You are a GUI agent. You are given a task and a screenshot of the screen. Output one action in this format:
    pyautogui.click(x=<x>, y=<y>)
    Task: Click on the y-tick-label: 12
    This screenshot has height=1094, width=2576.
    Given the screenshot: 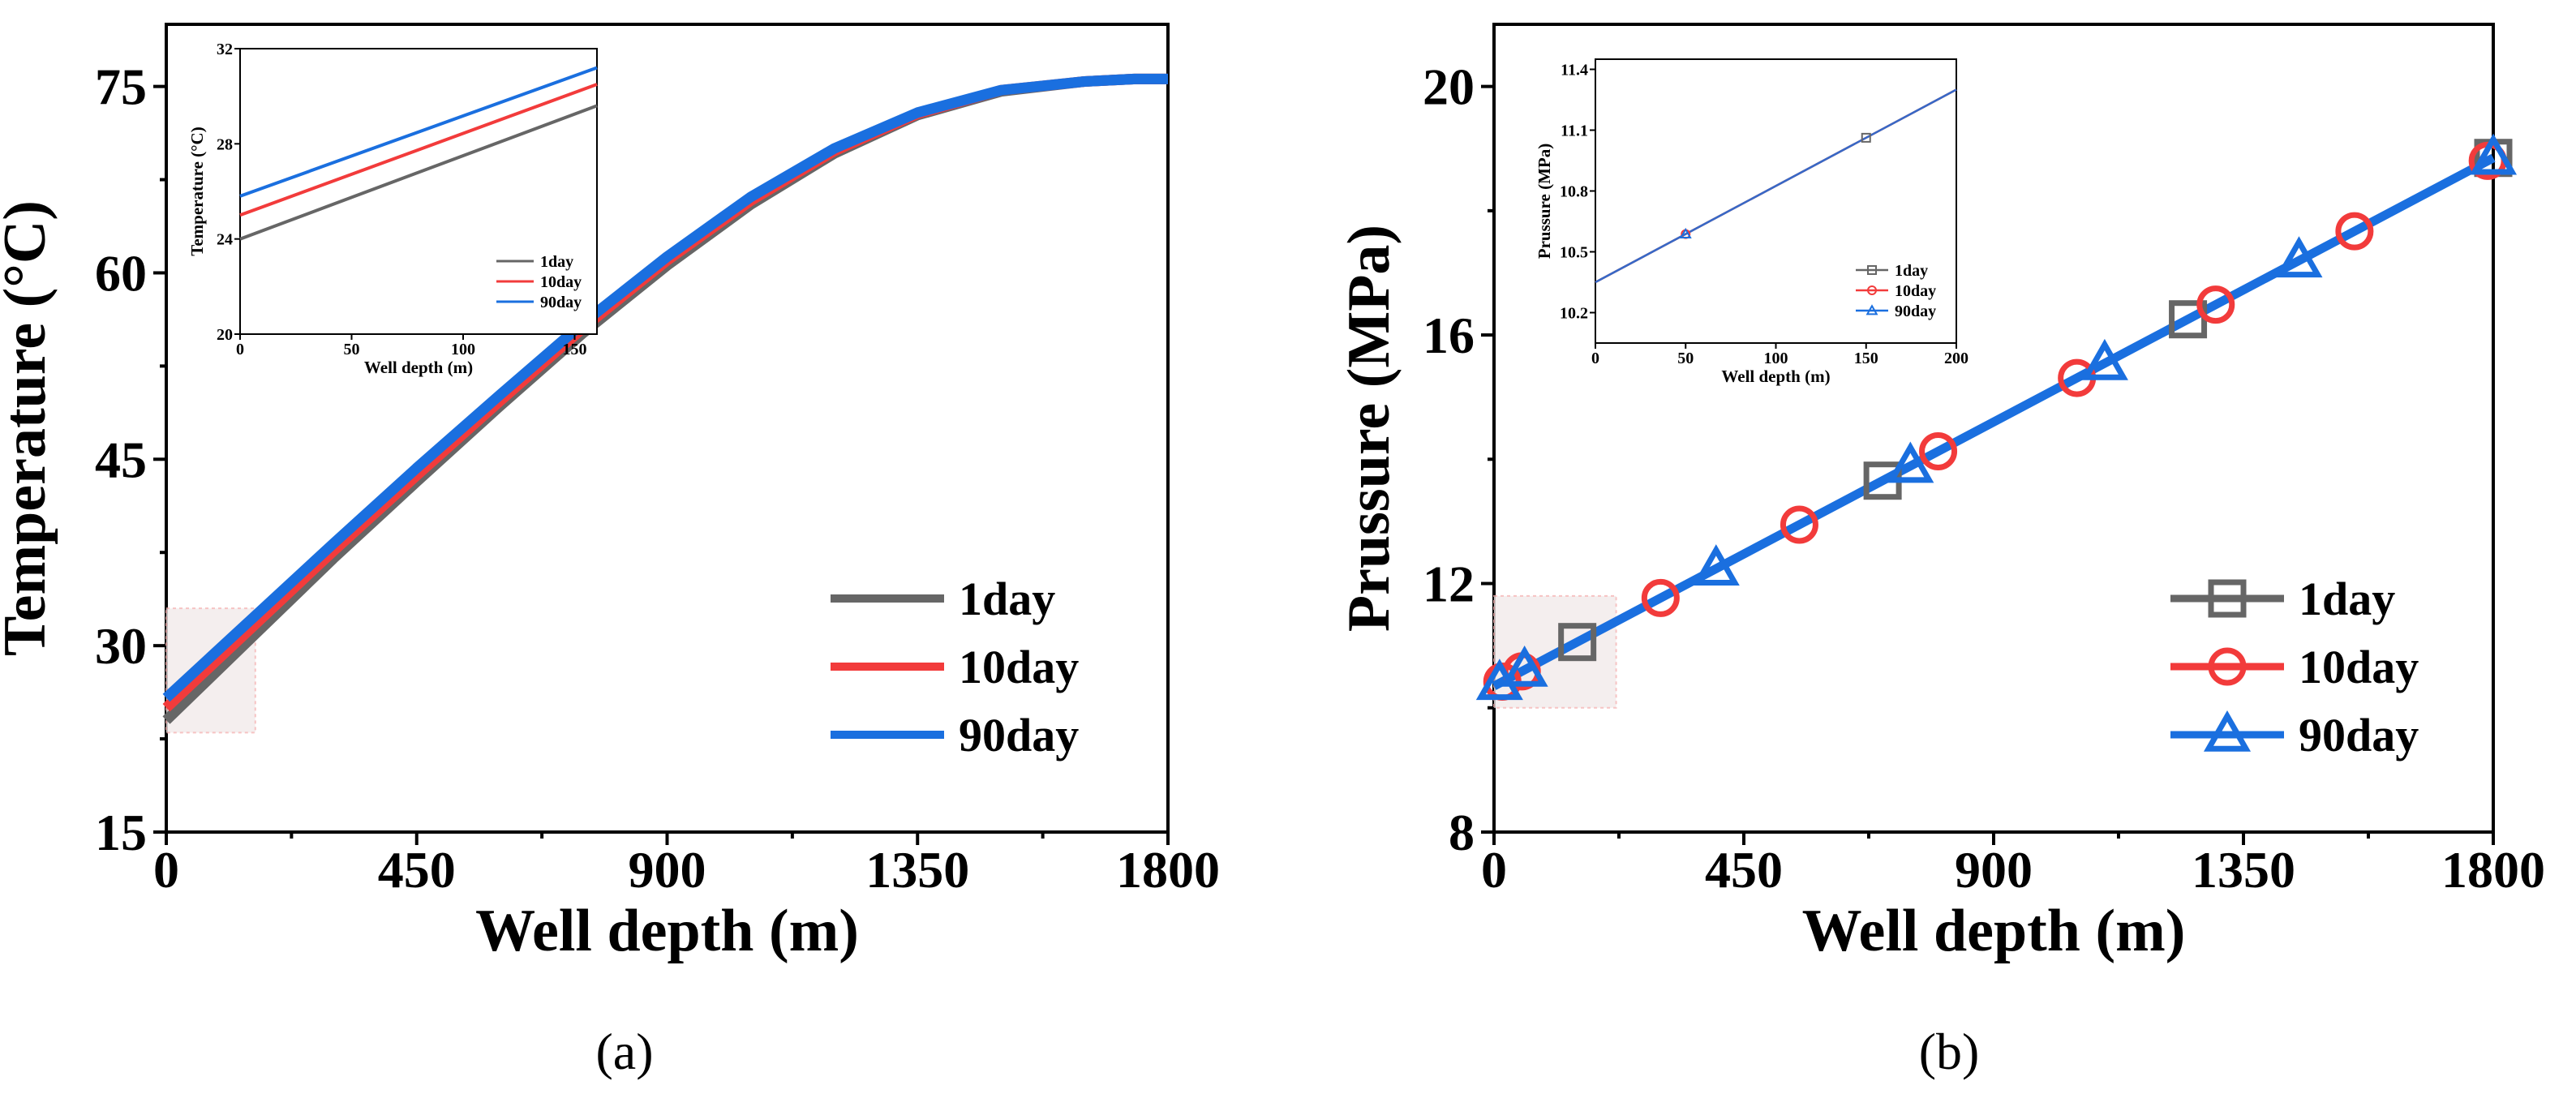 What is the action you would take?
    pyautogui.click(x=1449, y=584)
    